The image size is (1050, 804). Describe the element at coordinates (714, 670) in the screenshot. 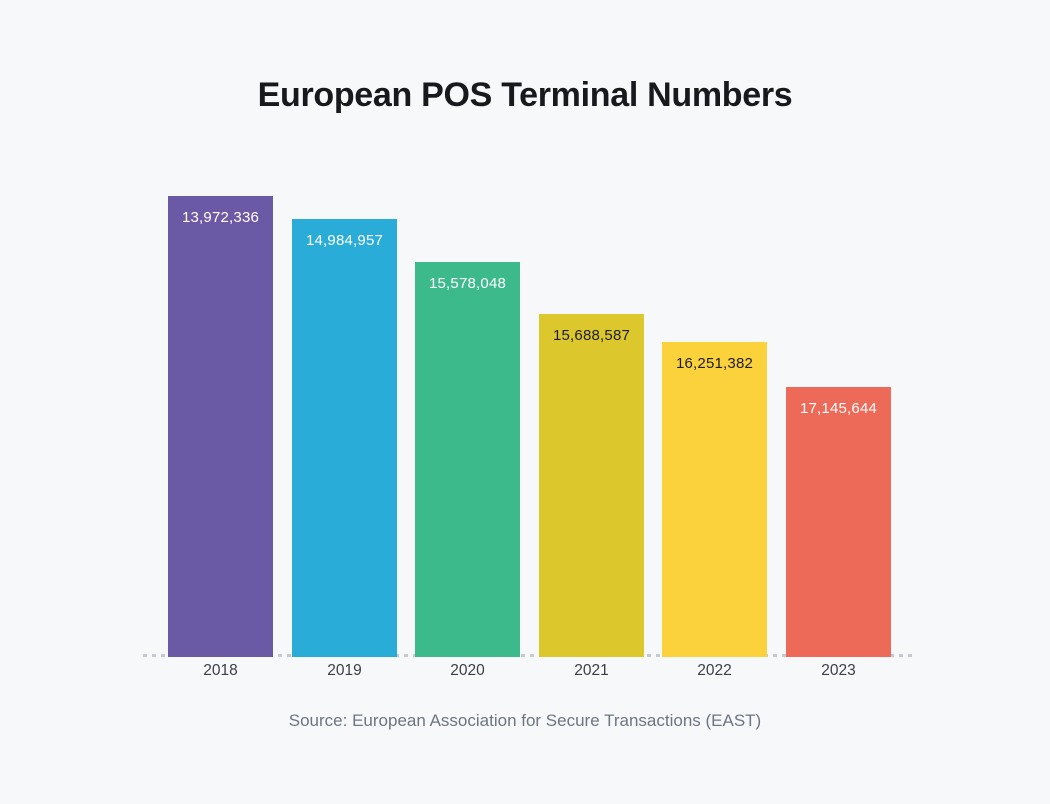

I see `x-axis-label-2022: 2022` at that location.